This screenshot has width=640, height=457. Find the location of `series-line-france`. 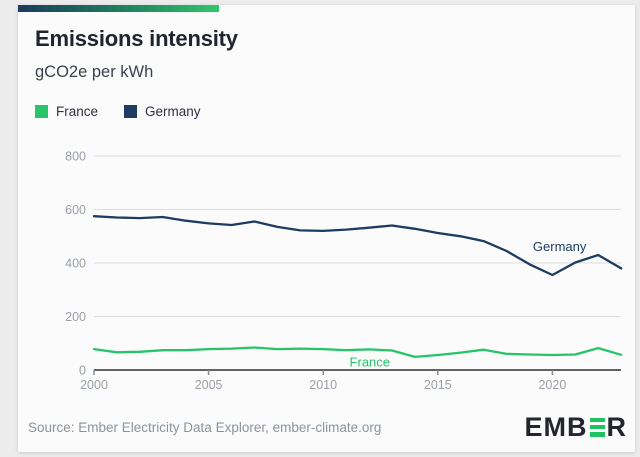

series-line-france is located at coordinates (357, 352).